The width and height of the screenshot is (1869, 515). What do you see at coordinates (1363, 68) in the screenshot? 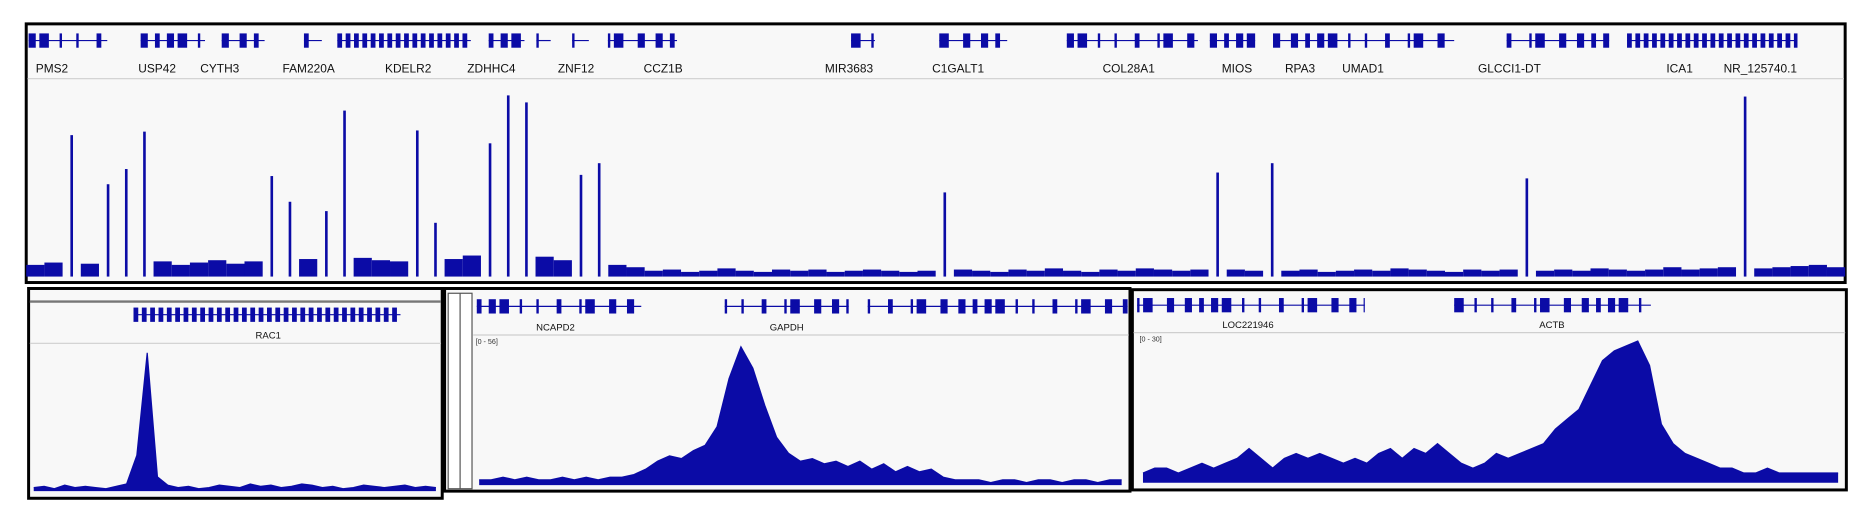
I see `gene-label: UMAD1` at bounding box center [1363, 68].